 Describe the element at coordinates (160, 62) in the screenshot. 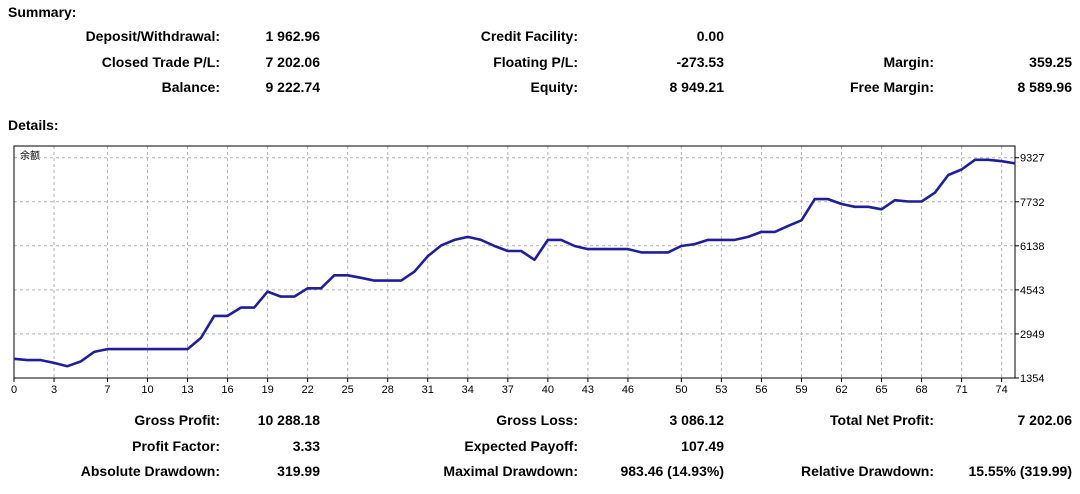

I see `summary-stat-label: Closed Trade P/L:` at that location.